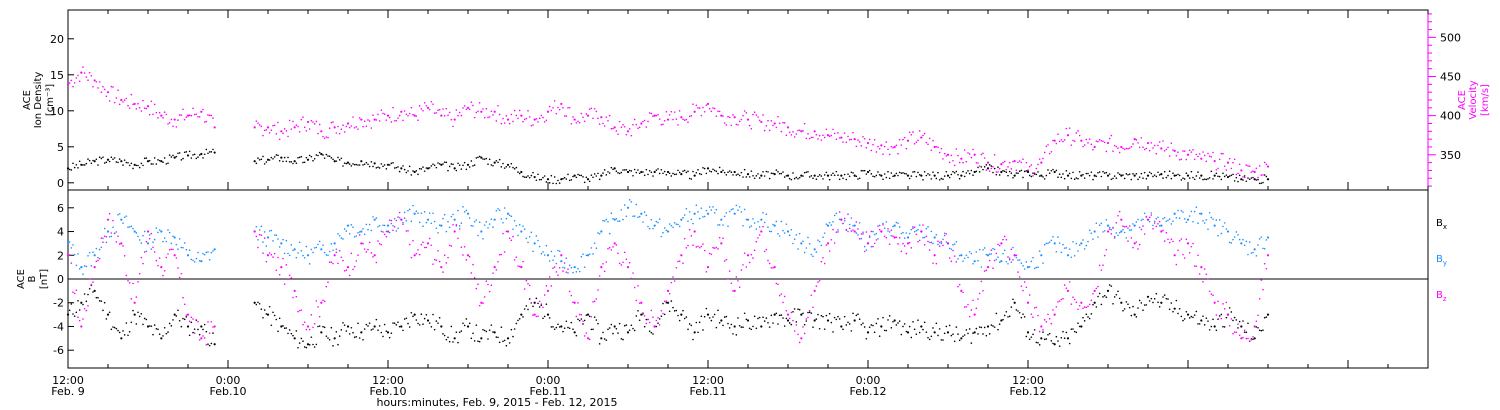 The width and height of the screenshot is (1500, 410). I want to click on bottom-left-title-line2: B, so click(32, 278).